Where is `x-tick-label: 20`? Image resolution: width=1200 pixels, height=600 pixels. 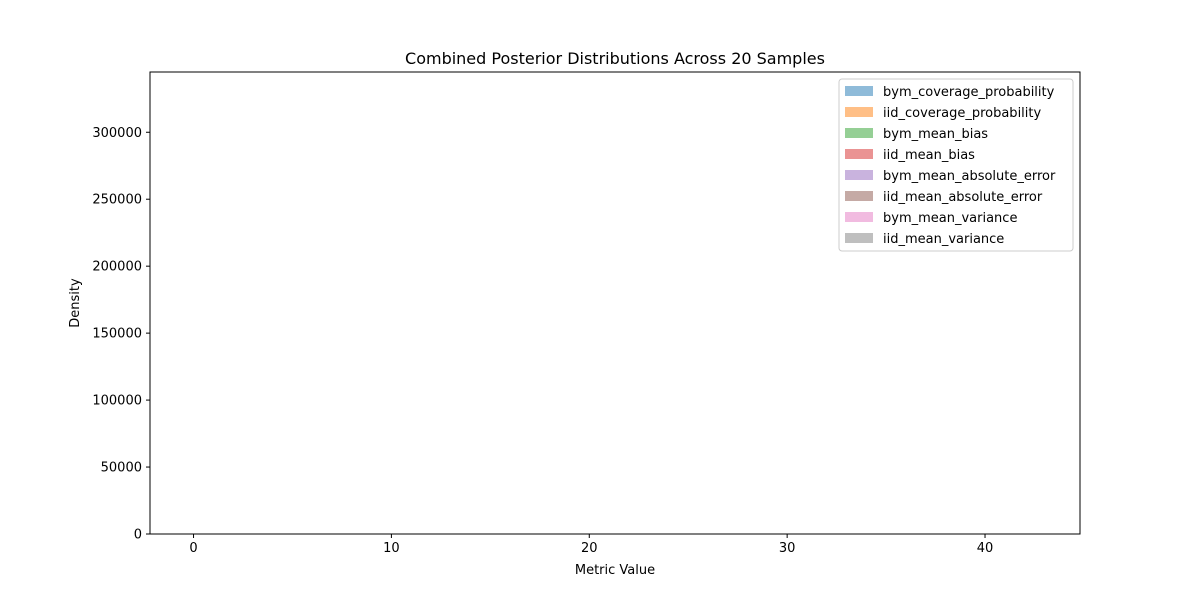
x-tick-label: 20 is located at coordinates (589, 548).